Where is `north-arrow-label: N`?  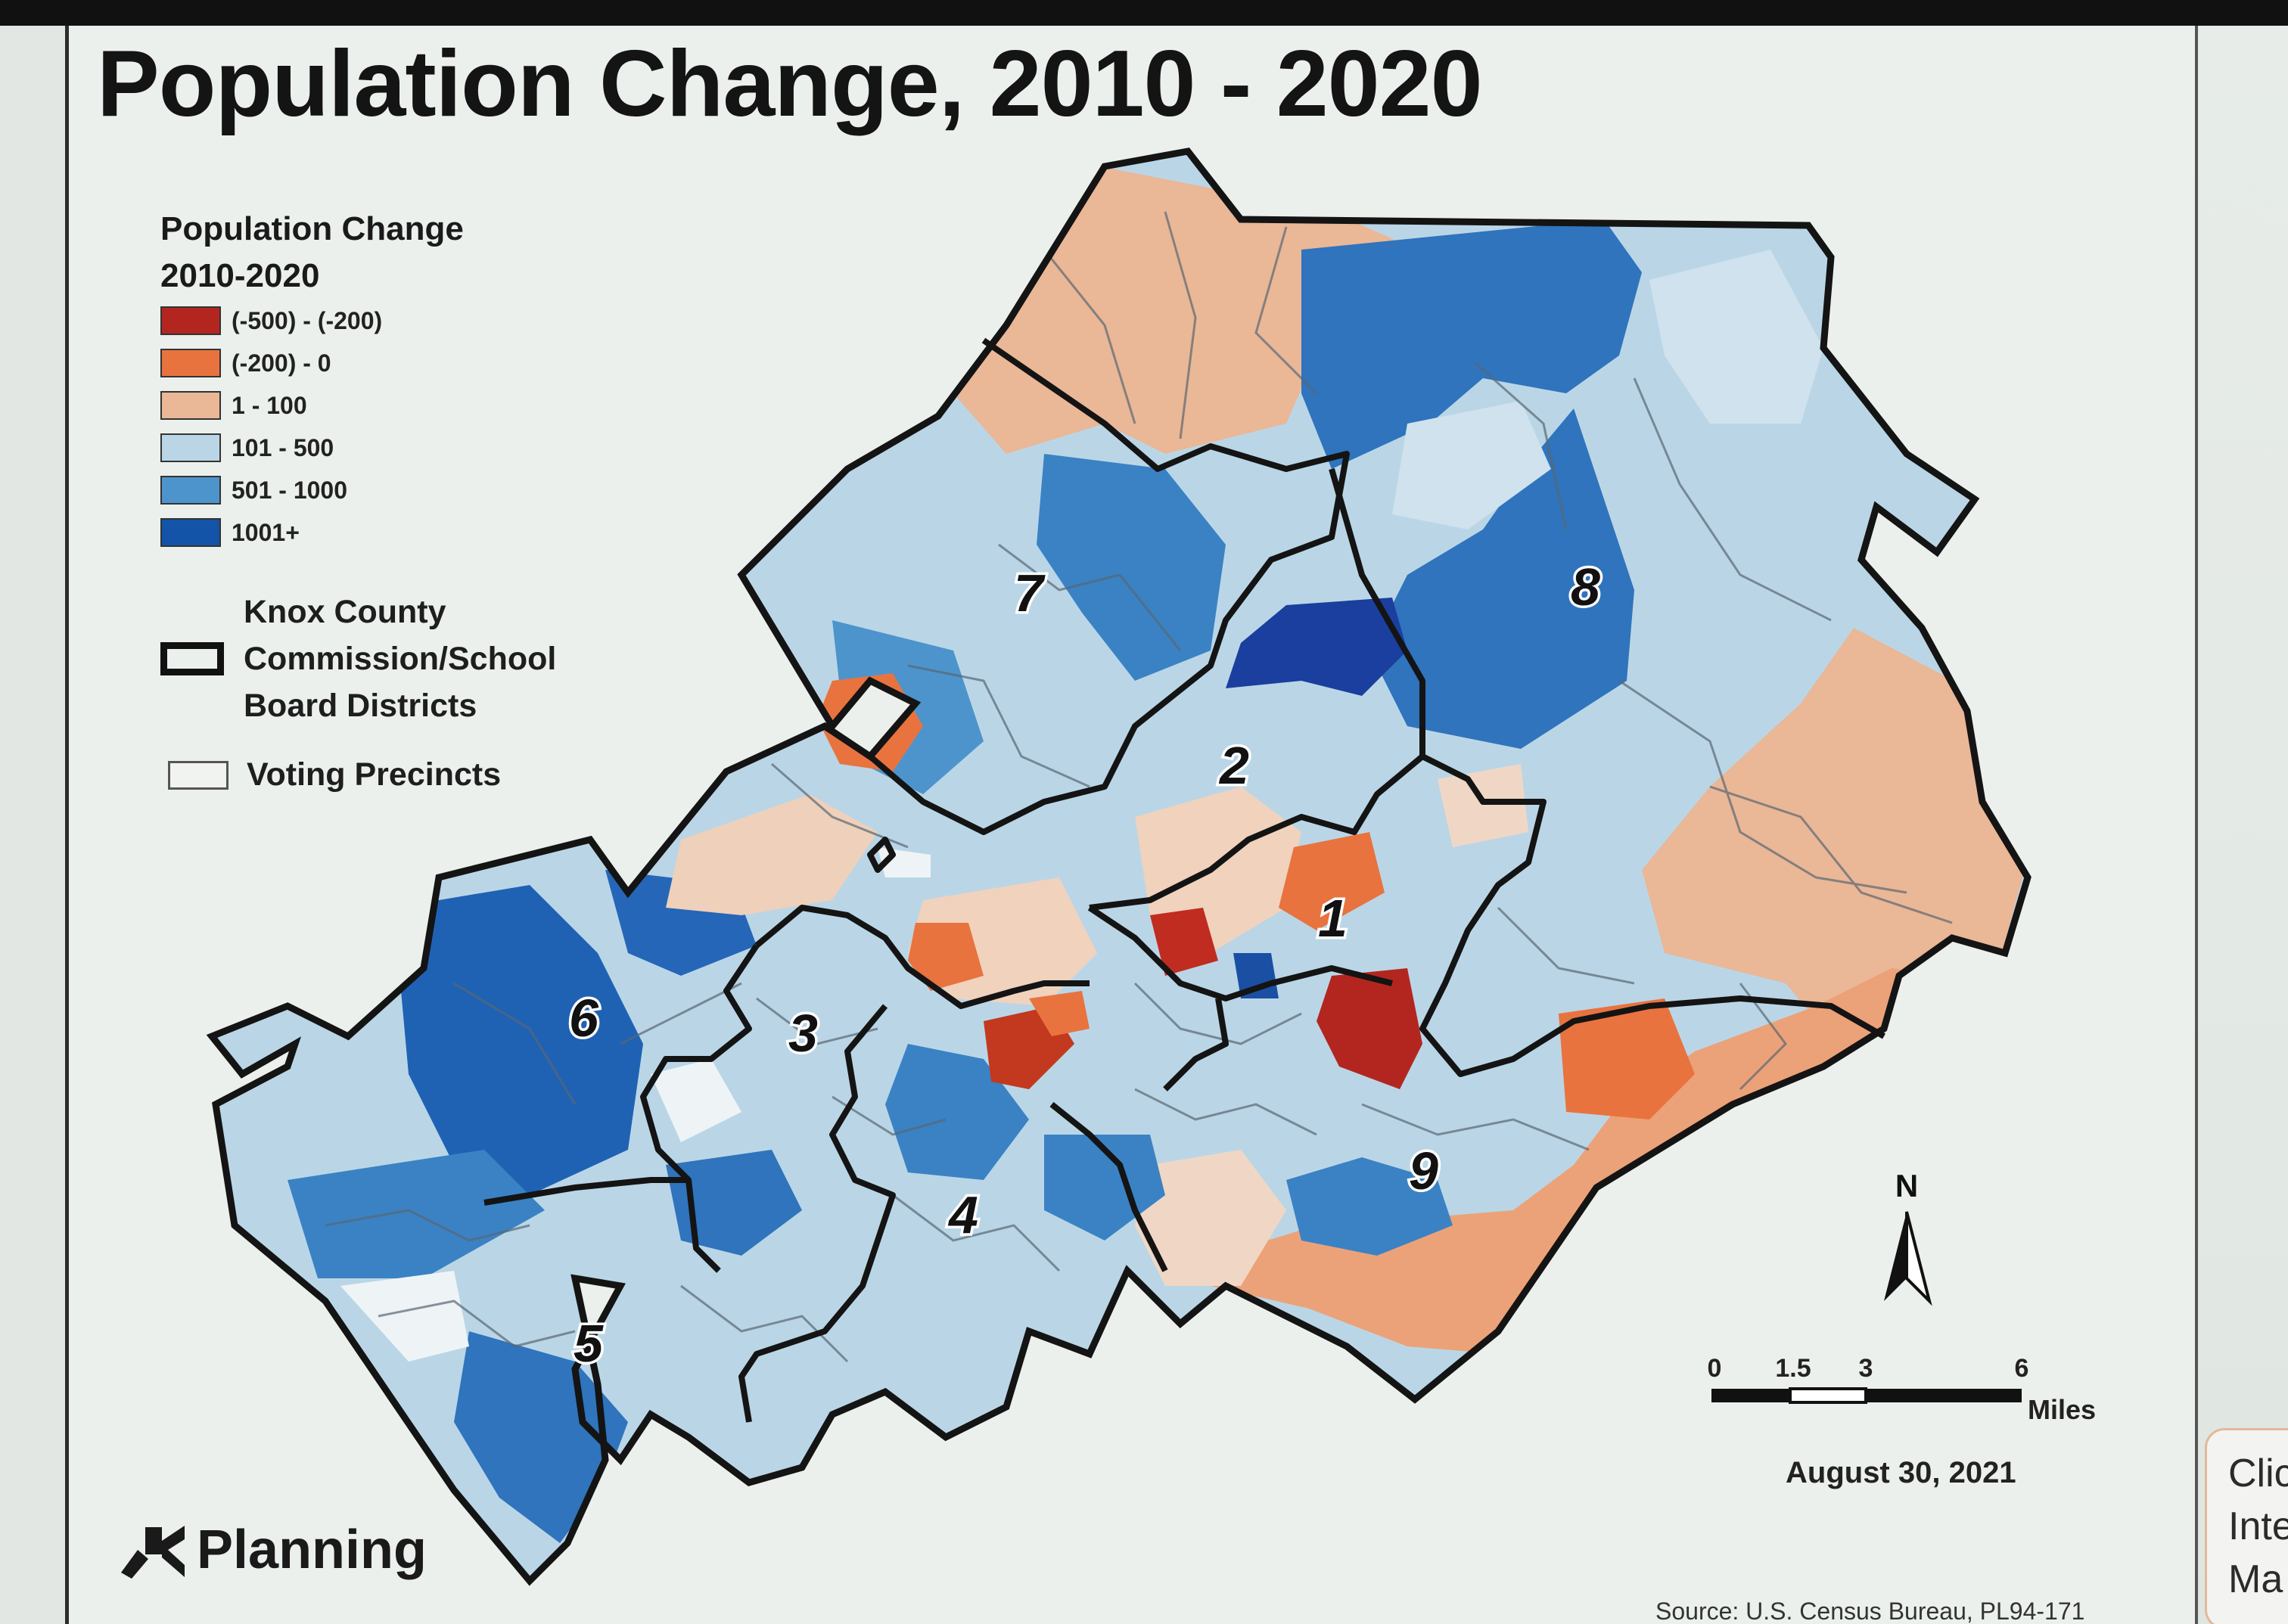 north-arrow-label: N is located at coordinates (1906, 1185).